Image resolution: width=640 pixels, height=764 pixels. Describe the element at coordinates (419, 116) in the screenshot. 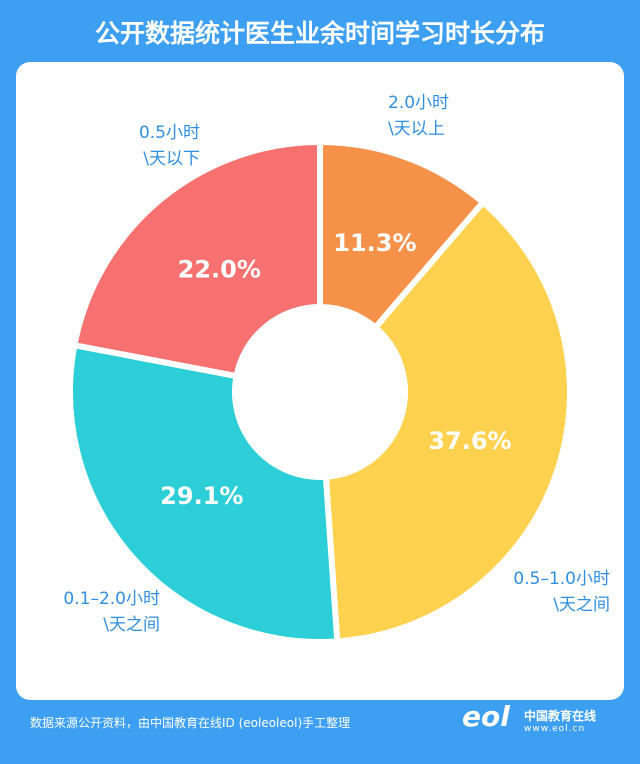

I see `category-label: 2.0小时 \天以上` at that location.